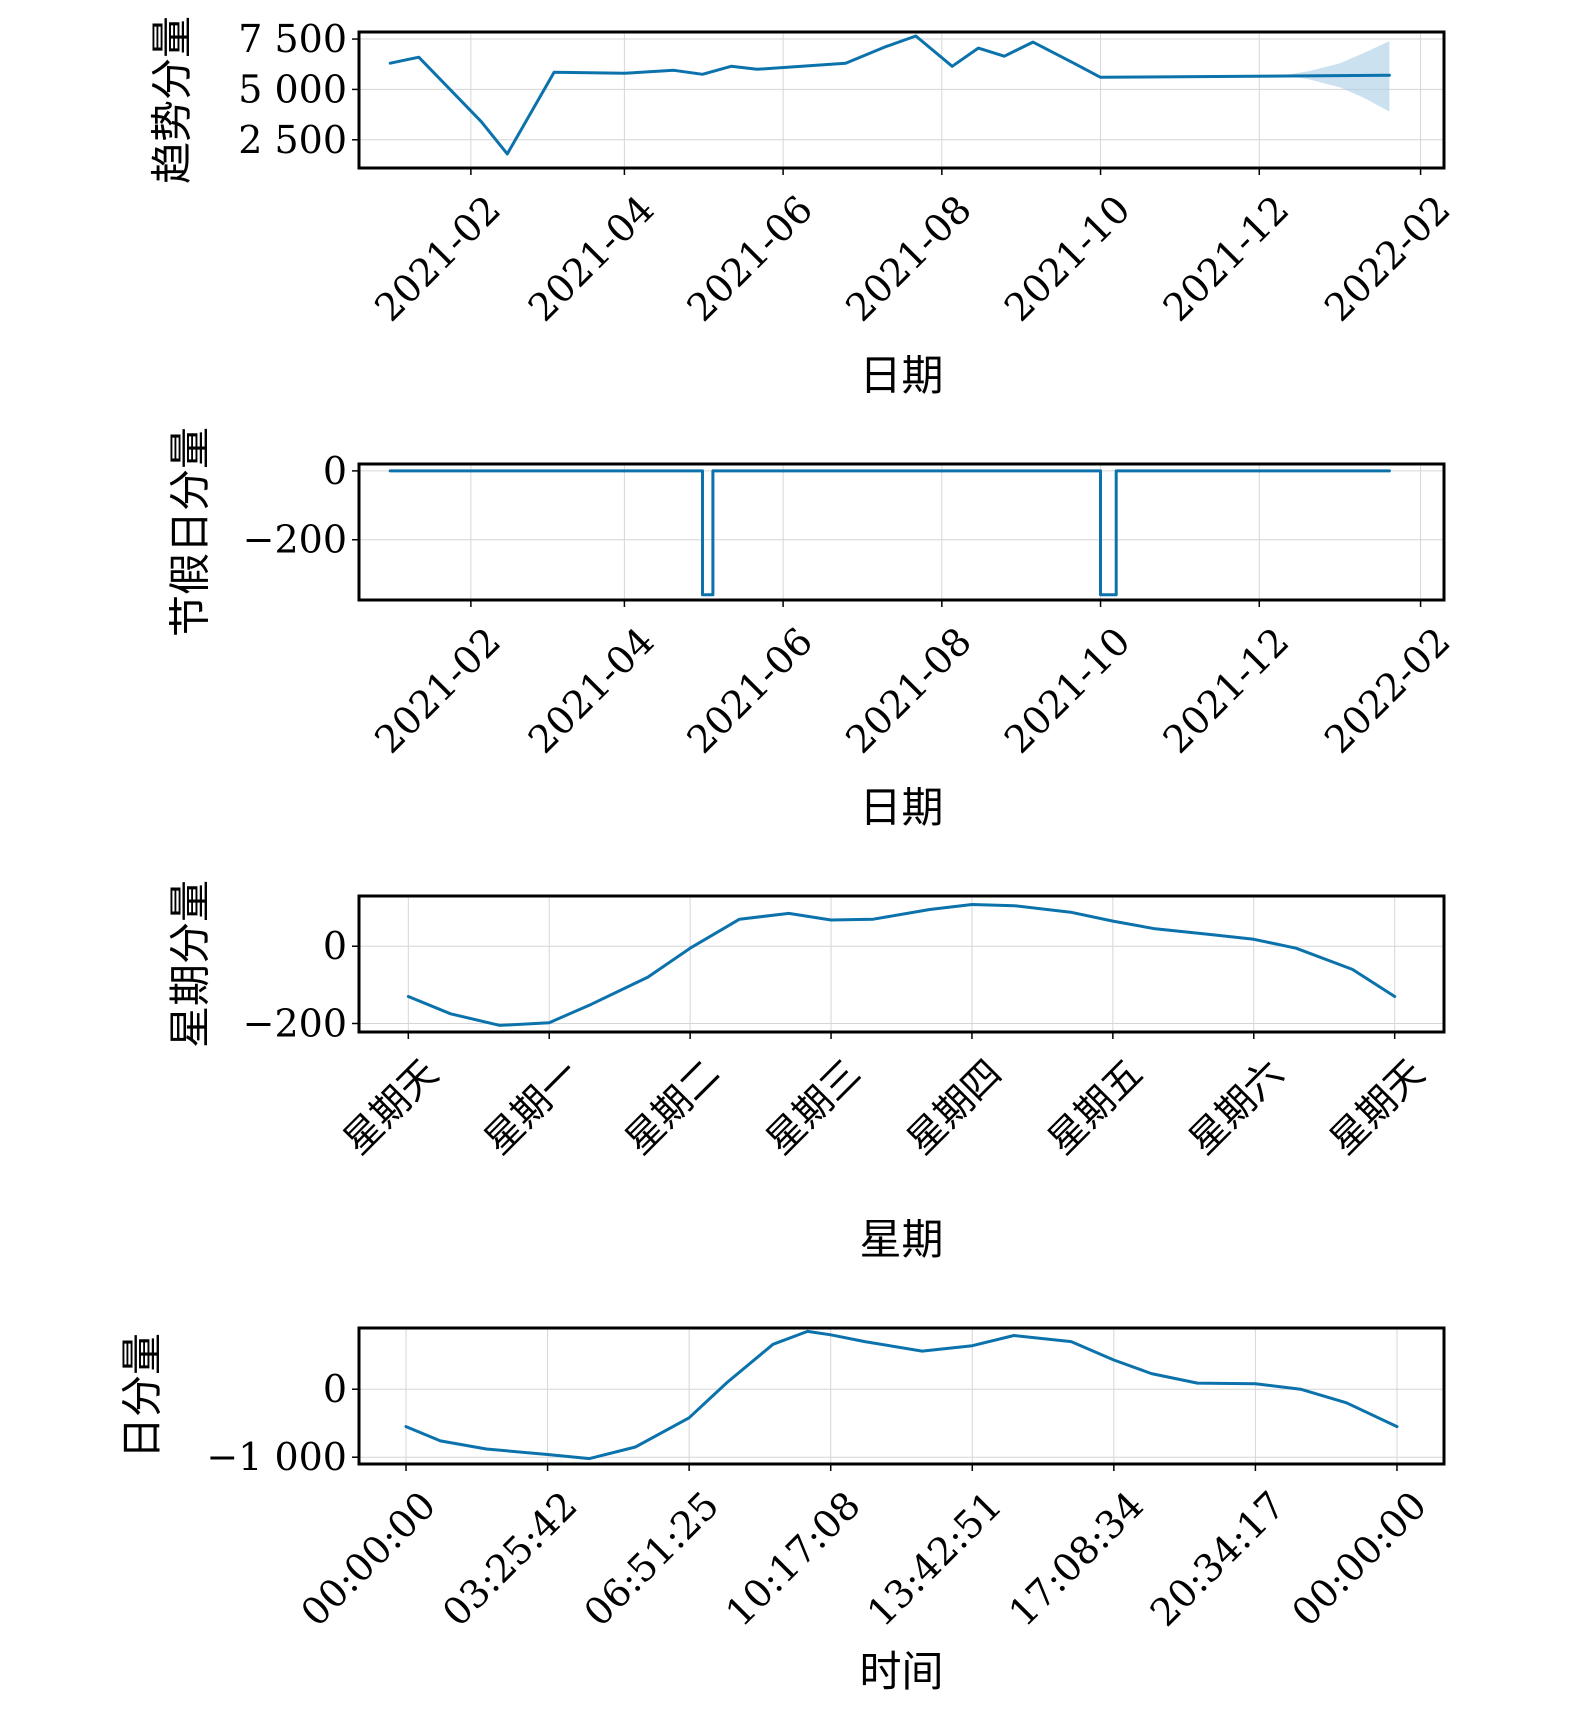  Describe the element at coordinates (142, 1396) in the screenshot. I see `y-axis-label: 日分量` at that location.